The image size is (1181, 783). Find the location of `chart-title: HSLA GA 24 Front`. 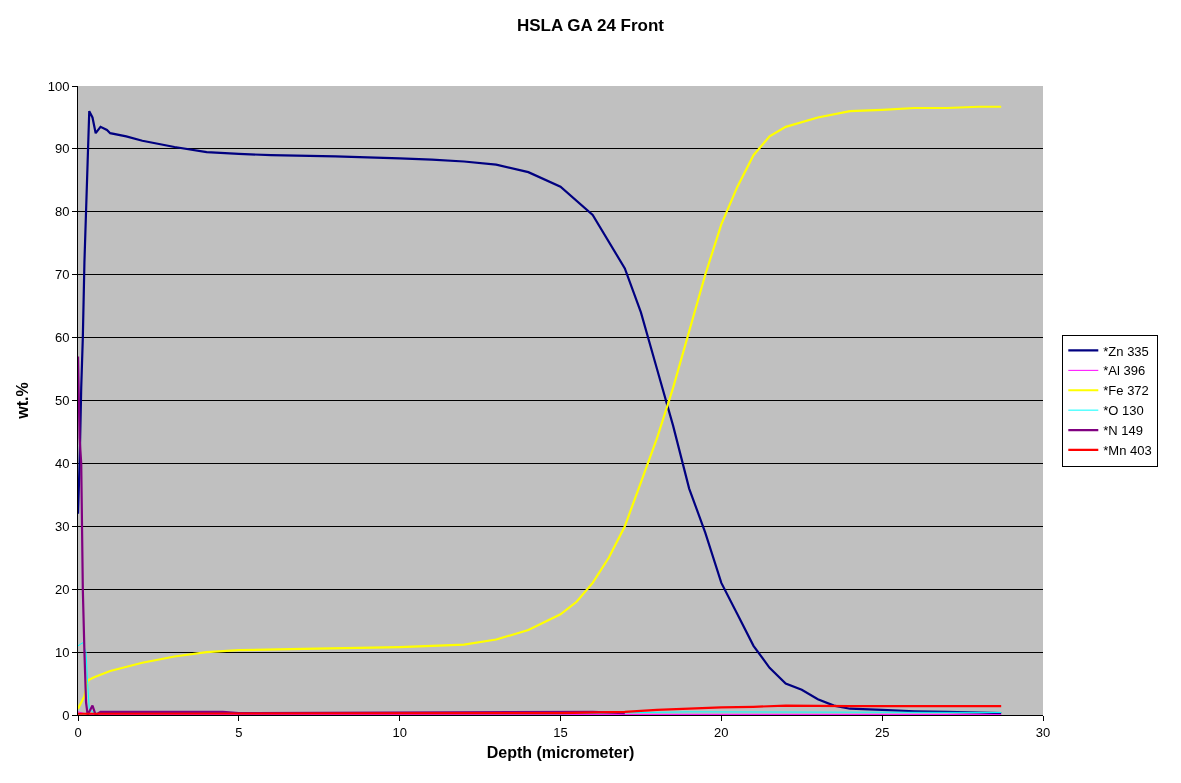

chart-title: HSLA GA 24 Front is located at coordinates (590, 26).